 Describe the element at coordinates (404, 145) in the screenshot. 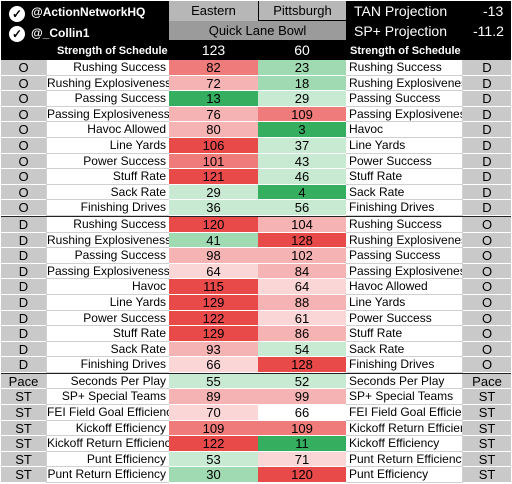

I see `metric-label-right: Line Yards` at that location.